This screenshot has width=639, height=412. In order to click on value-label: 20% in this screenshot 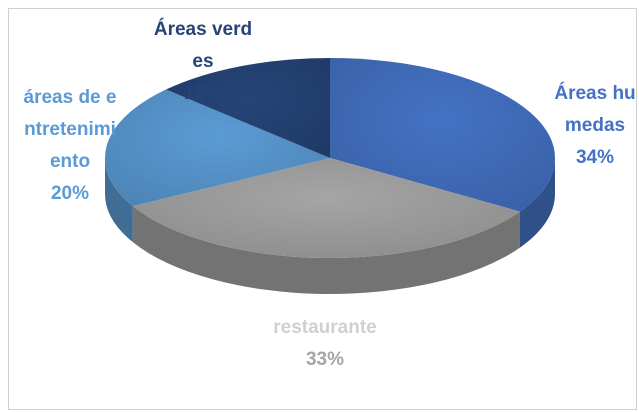, I will do `click(70, 193)`.